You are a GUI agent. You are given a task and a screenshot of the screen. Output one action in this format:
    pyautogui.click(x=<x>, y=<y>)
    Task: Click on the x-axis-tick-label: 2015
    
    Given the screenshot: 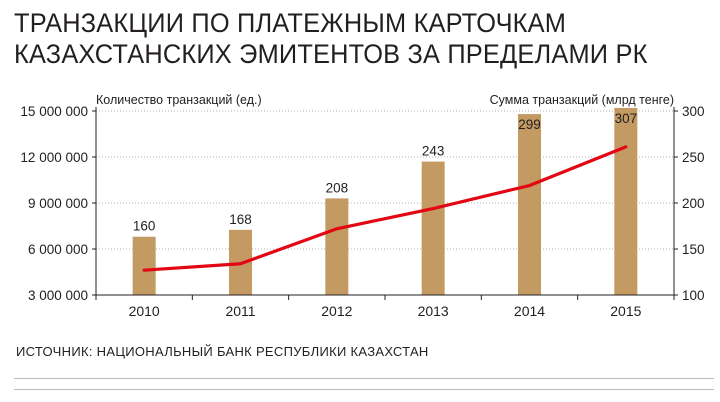 What is the action you would take?
    pyautogui.click(x=625, y=311)
    